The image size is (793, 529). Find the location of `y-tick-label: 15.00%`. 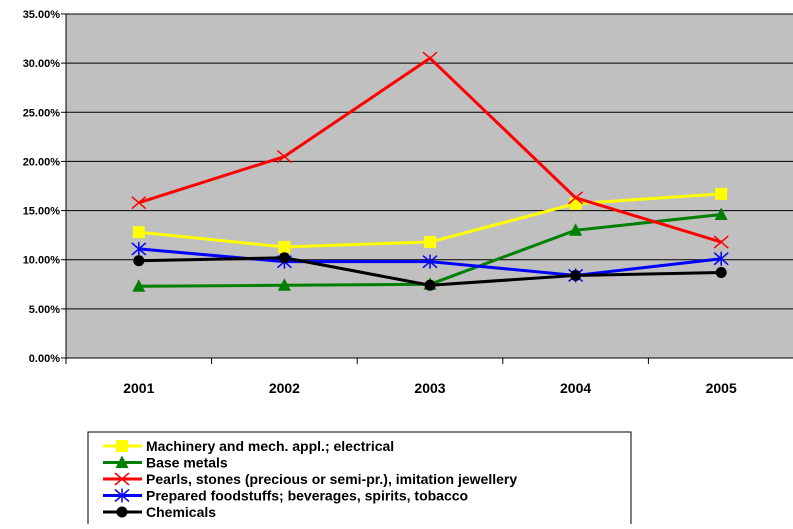

y-tick-label: 15.00% is located at coordinates (42, 212).